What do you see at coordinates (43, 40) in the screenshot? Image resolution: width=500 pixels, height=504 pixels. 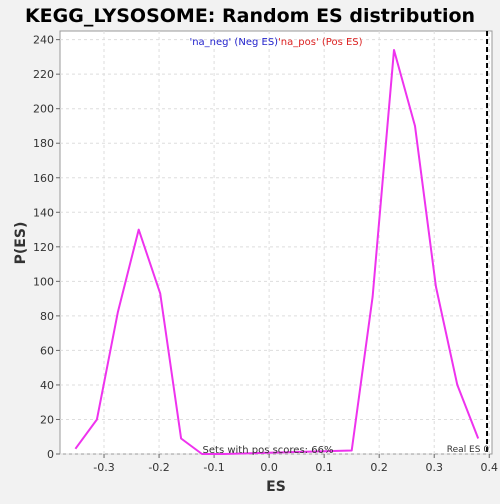 I see `y-tick-label: 240` at bounding box center [43, 40].